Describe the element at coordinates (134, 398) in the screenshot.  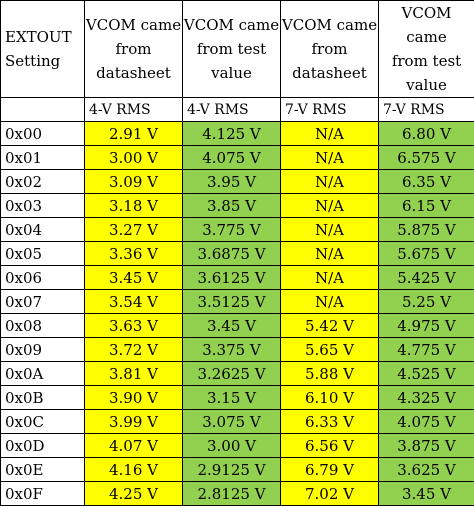
I see `cell-4v-datasheet: 3.90 V` at that location.